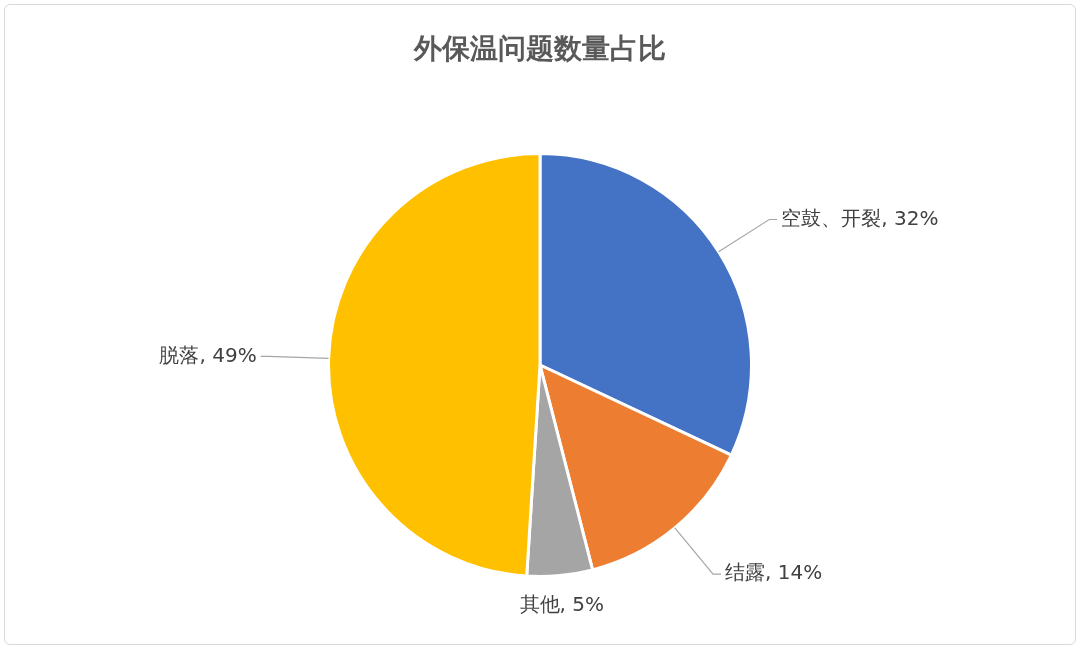 This screenshot has height=649, width=1080. What do you see at coordinates (208, 354) in the screenshot?
I see `slice-label: 脱落, 49%` at bounding box center [208, 354].